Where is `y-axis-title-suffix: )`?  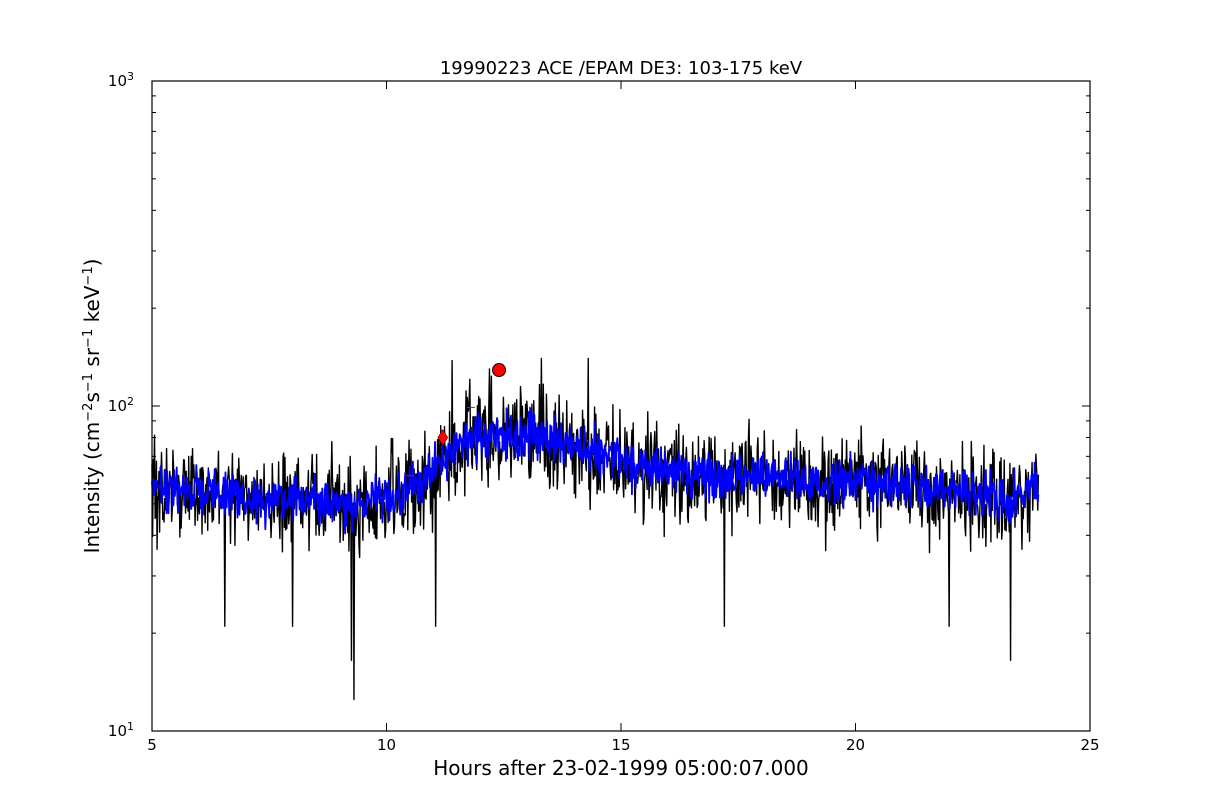 y-axis-title-suffix: ) is located at coordinates (92, 263).